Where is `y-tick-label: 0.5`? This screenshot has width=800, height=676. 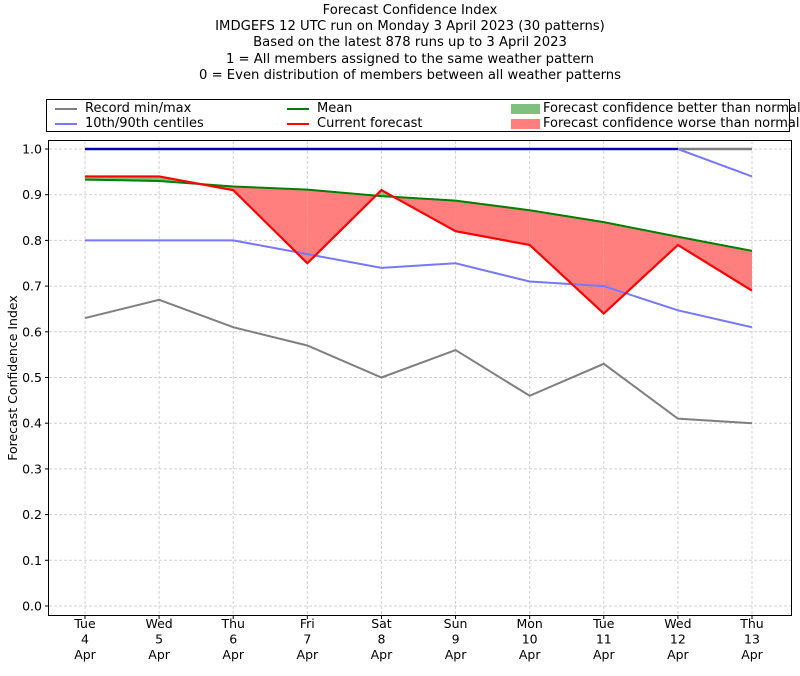
y-tick-label: 0.5 is located at coordinates (32, 377).